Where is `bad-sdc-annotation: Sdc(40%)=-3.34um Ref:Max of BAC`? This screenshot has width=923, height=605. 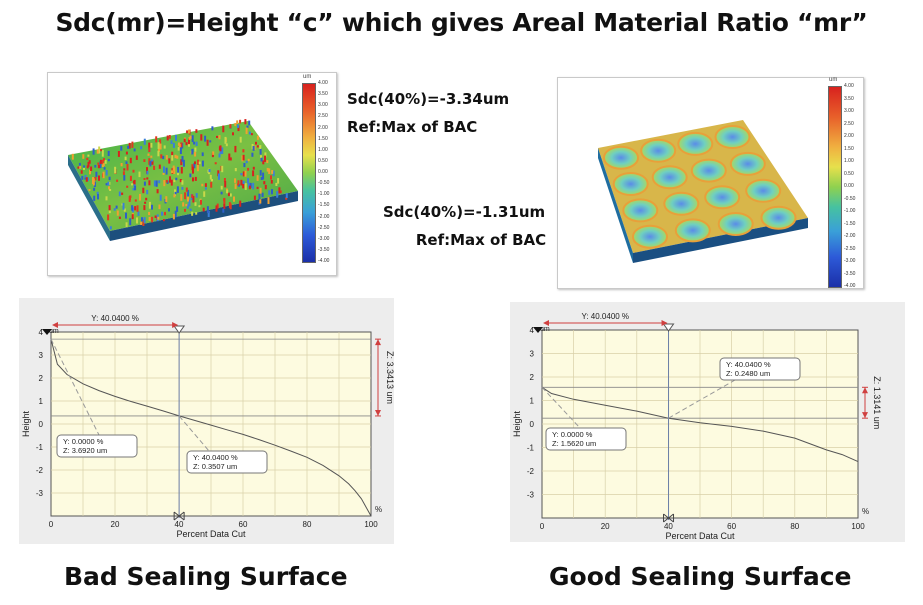 bad-sdc-annotation: Sdc(40%)=-3.34um Ref:Max of BAC is located at coordinates (428, 113).